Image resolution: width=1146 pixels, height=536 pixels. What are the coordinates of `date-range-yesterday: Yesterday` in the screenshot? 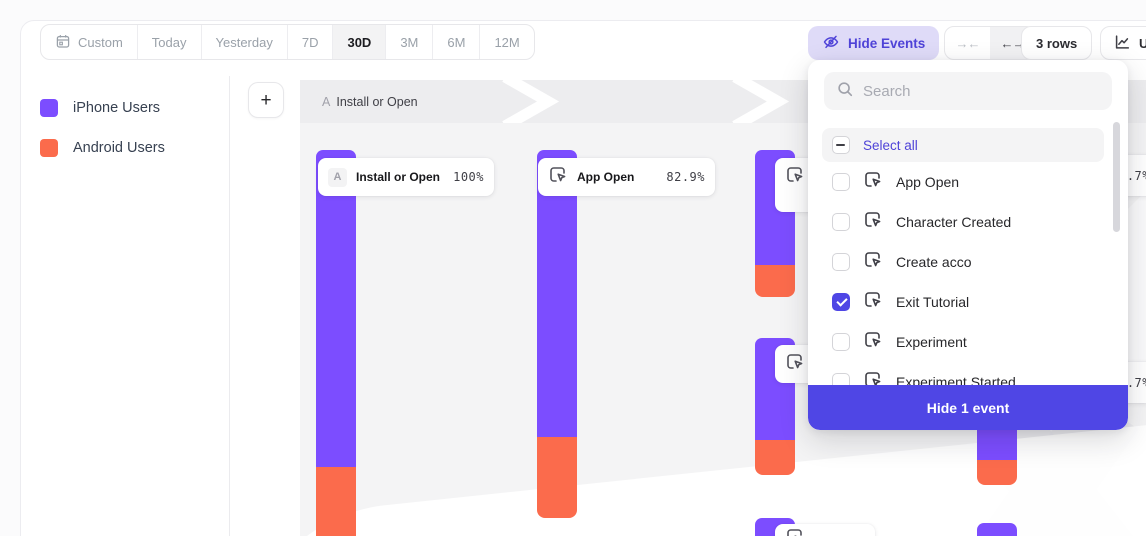 It's located at (245, 42).